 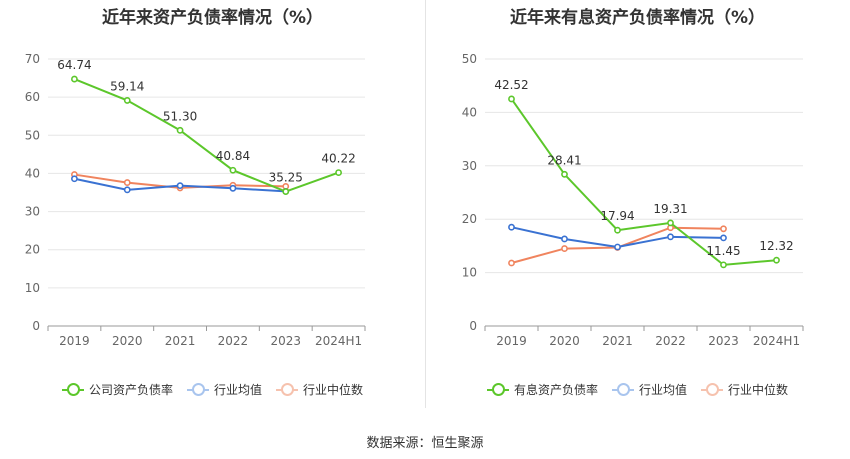 What do you see at coordinates (286, 178) in the screenshot?
I see `data-label: 35.25` at bounding box center [286, 178].